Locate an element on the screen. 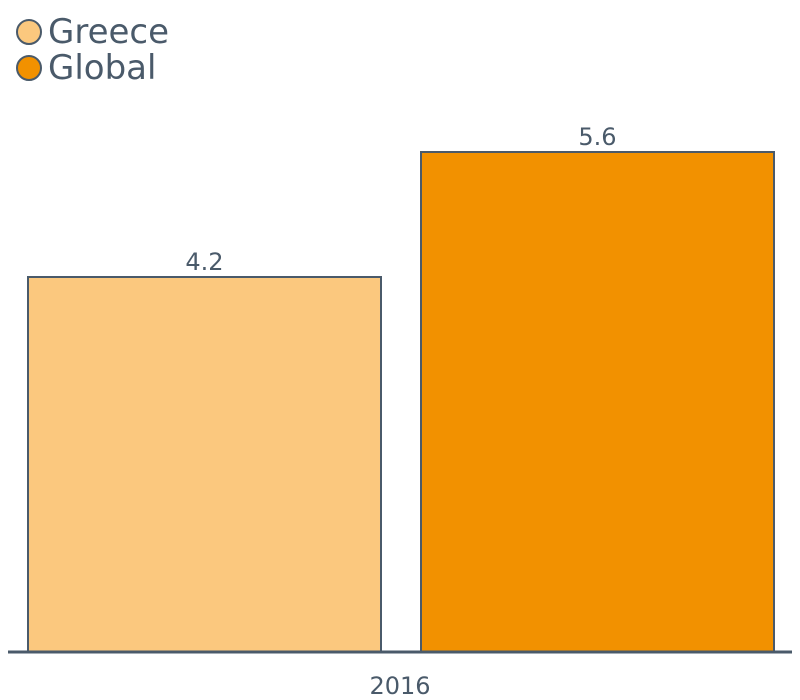 This screenshot has height=700, width=800. legend-item-global: Global is located at coordinates (92, 68).